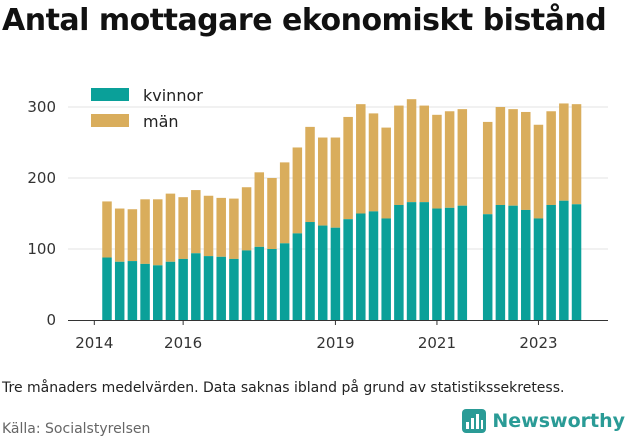 This screenshot has width=631, height=439. What do you see at coordinates (304, 20) in the screenshot?
I see `chart-title: Antal mottagare ekonomiskt bistånd` at bounding box center [304, 20].